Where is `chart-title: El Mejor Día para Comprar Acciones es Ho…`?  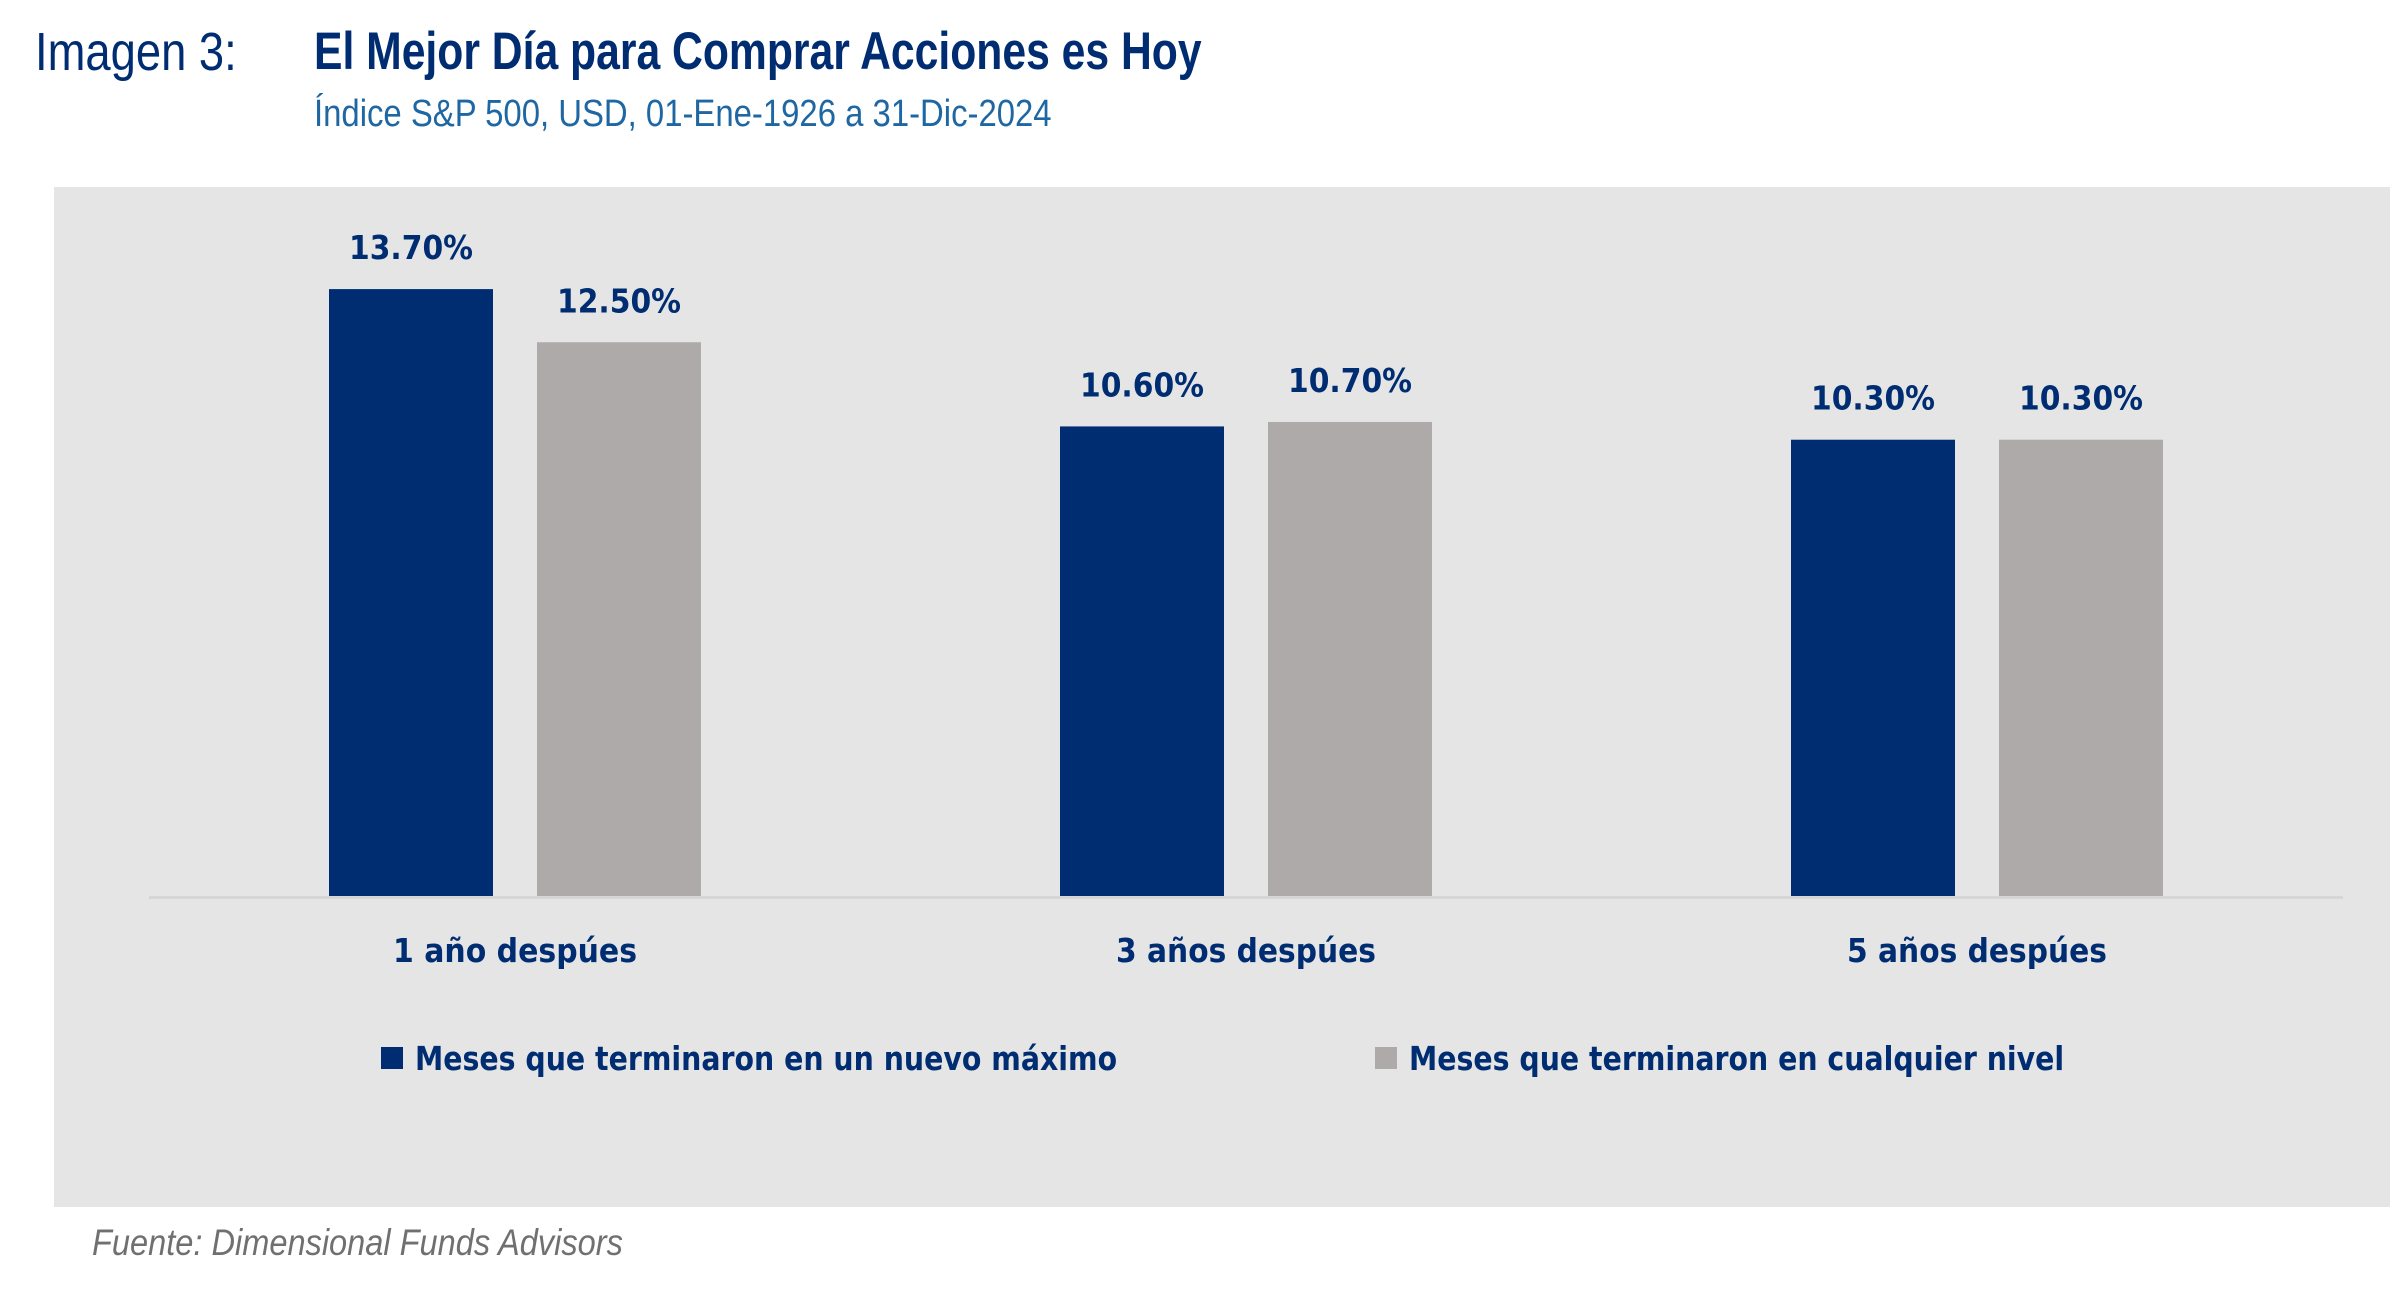 chart-title: El Mejor Día para Comprar Acciones es Ho… is located at coordinates (758, 51).